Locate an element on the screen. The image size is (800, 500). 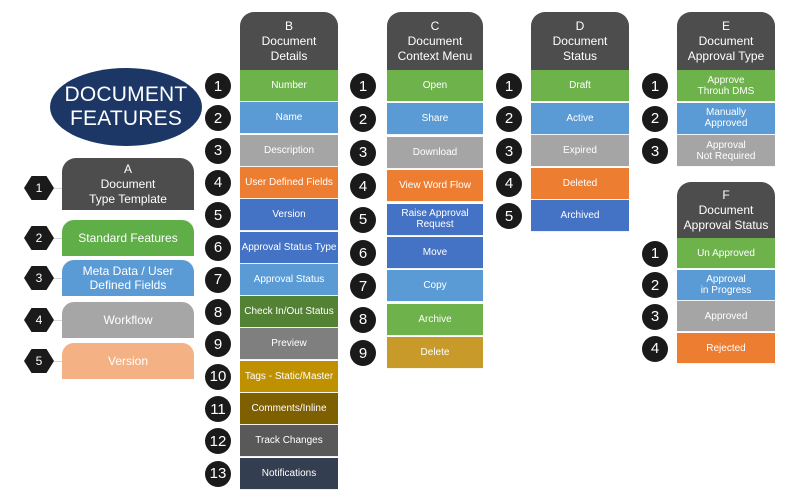
feature-item: Delete is located at coordinates (435, 353).